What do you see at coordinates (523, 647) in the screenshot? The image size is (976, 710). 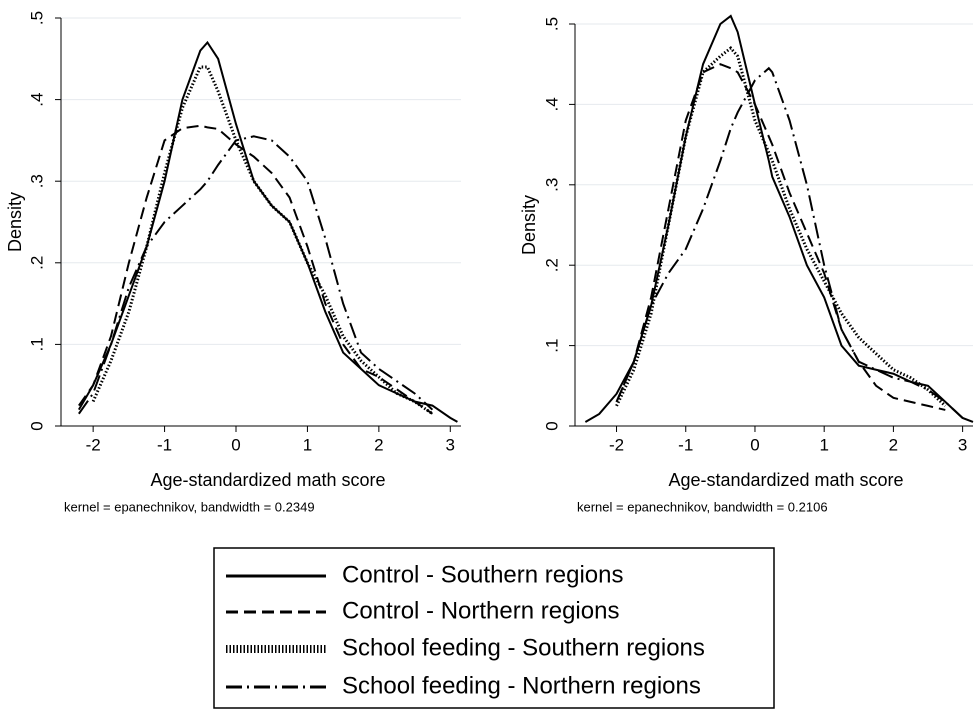 I see `legend-label: School feeding - Southern regions` at bounding box center [523, 647].